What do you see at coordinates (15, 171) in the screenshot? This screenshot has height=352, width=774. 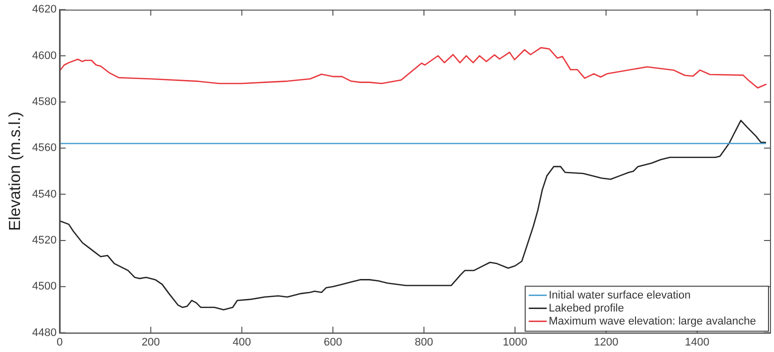 I see `y-axis-title: Elevation (m.s.l.)` at bounding box center [15, 171].